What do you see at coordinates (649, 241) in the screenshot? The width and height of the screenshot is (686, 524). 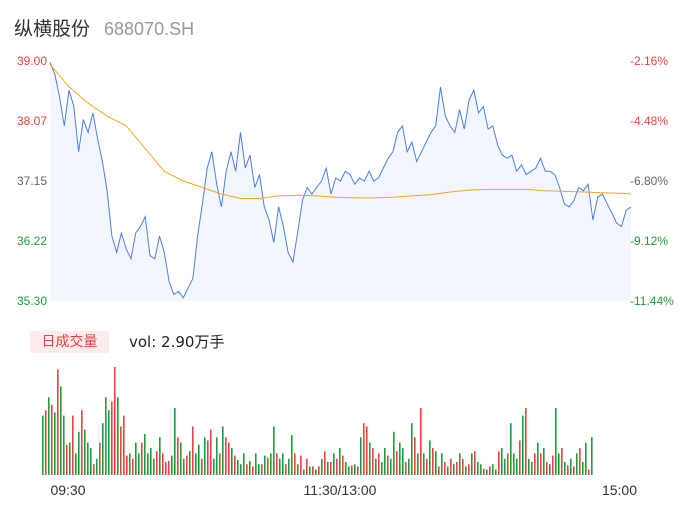 I see `percent-tick-label: -9.12%` at bounding box center [649, 241].